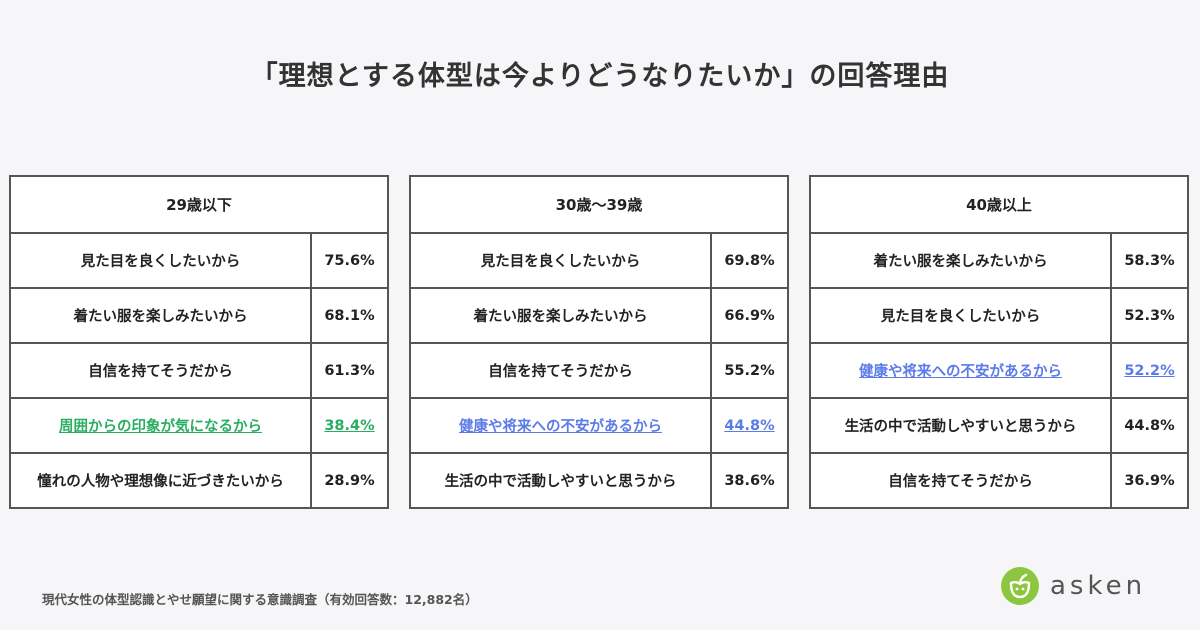 Image resolution: width=1200 pixels, height=630 pixels. I want to click on table-row: 着たい服を楽しみたいから 58.3%, so click(999, 261).